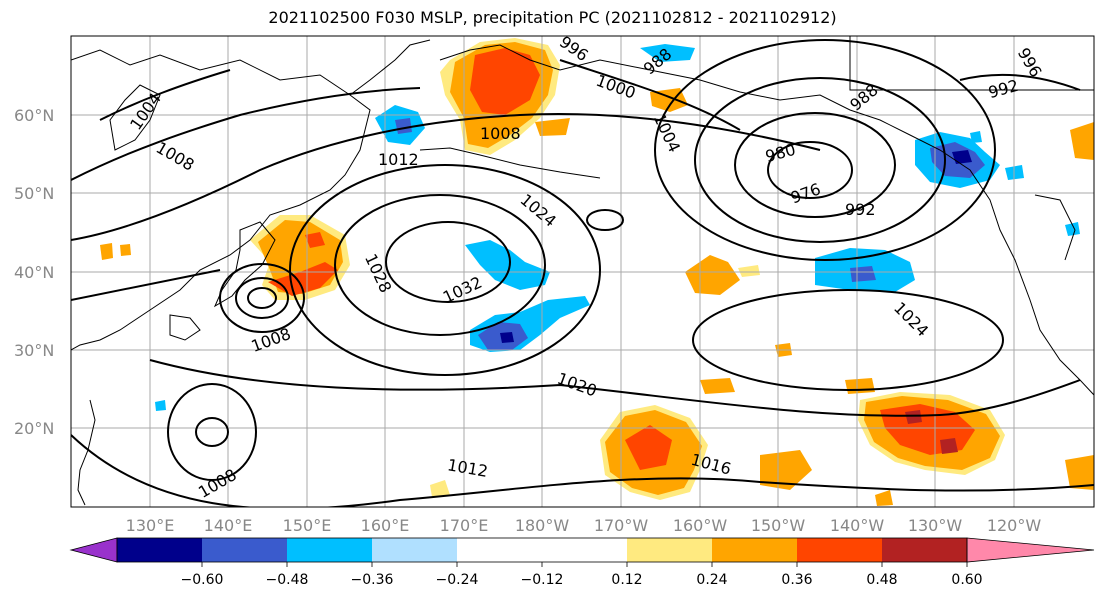 The image size is (1105, 605). I want to click on colorbar-tick-label: 0.12, so click(626, 580).